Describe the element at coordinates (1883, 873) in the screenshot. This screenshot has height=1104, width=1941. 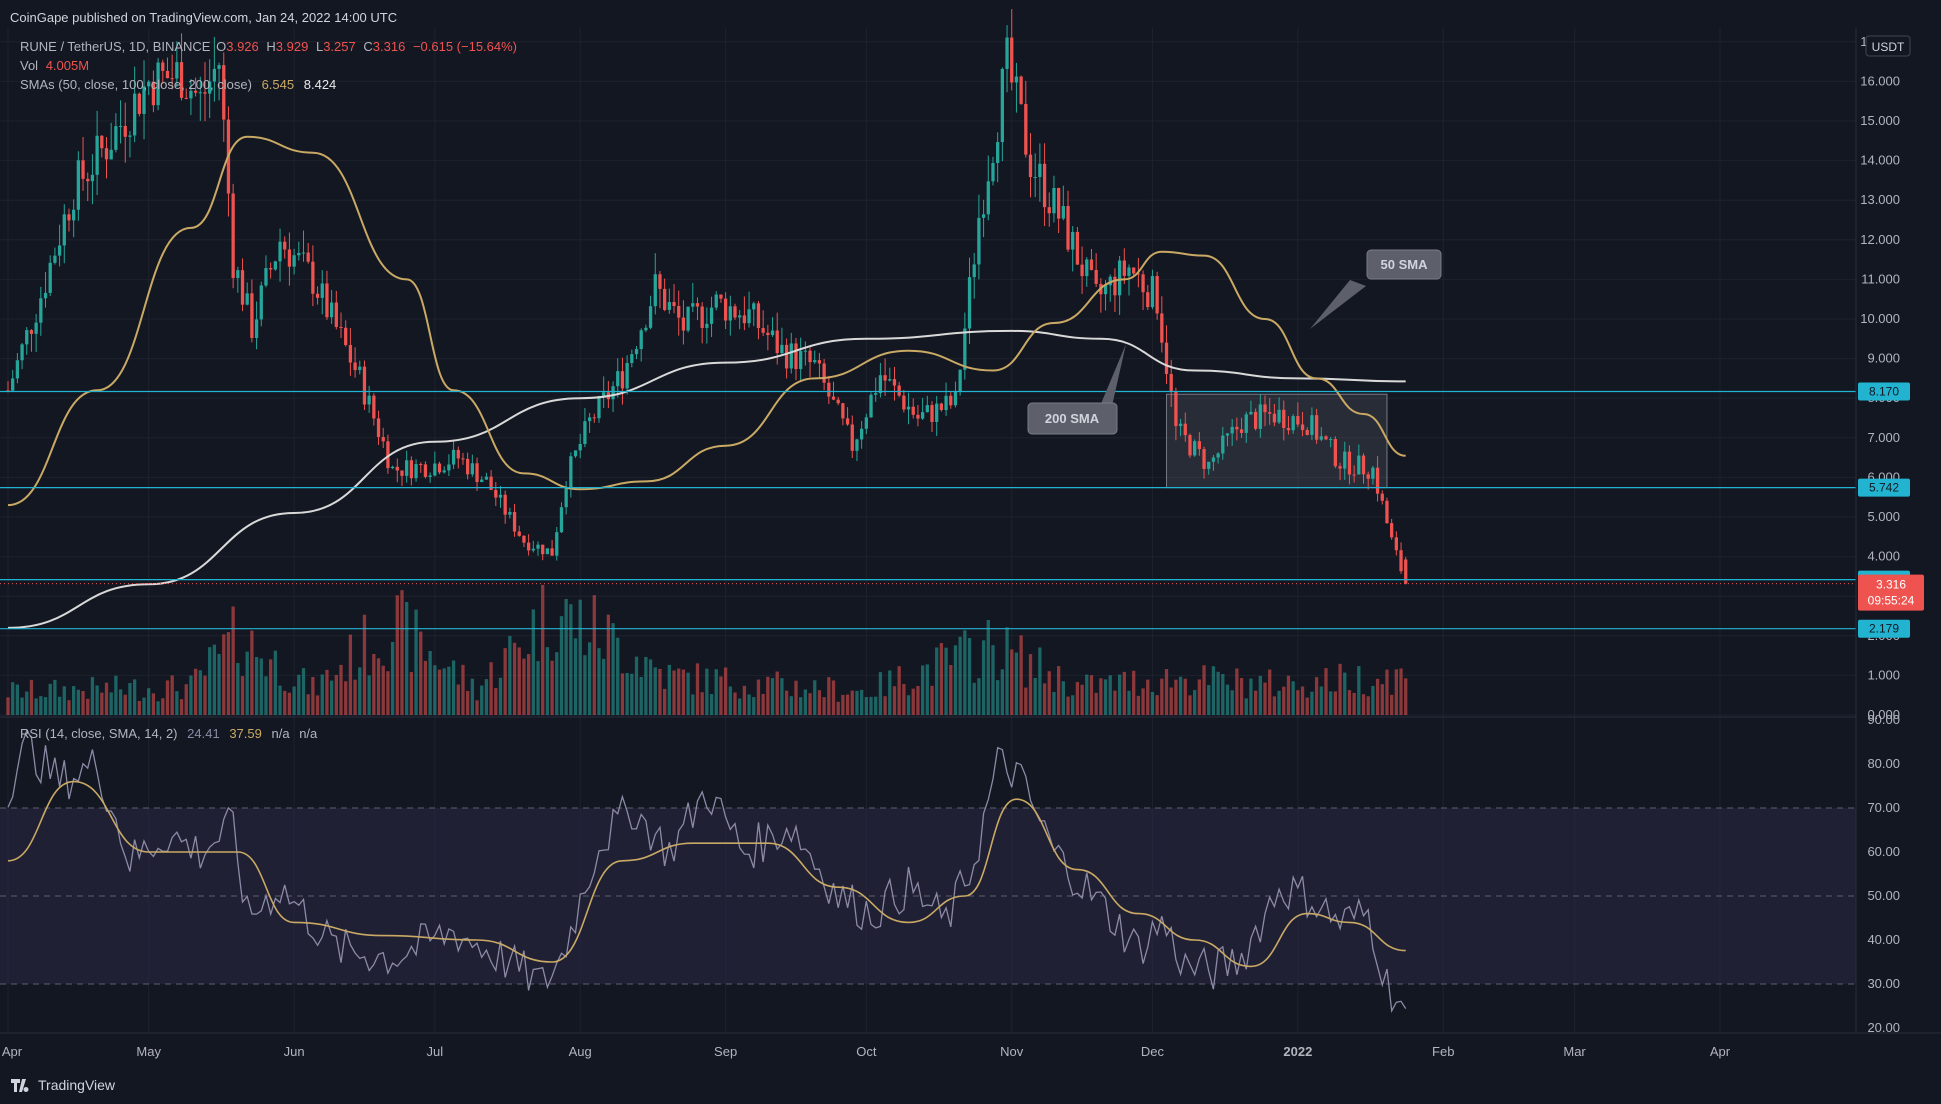
I see `rsi-axis: 90.00 80.00 70.00 60.00 50.00 40.00 30.00 20.00` at that location.